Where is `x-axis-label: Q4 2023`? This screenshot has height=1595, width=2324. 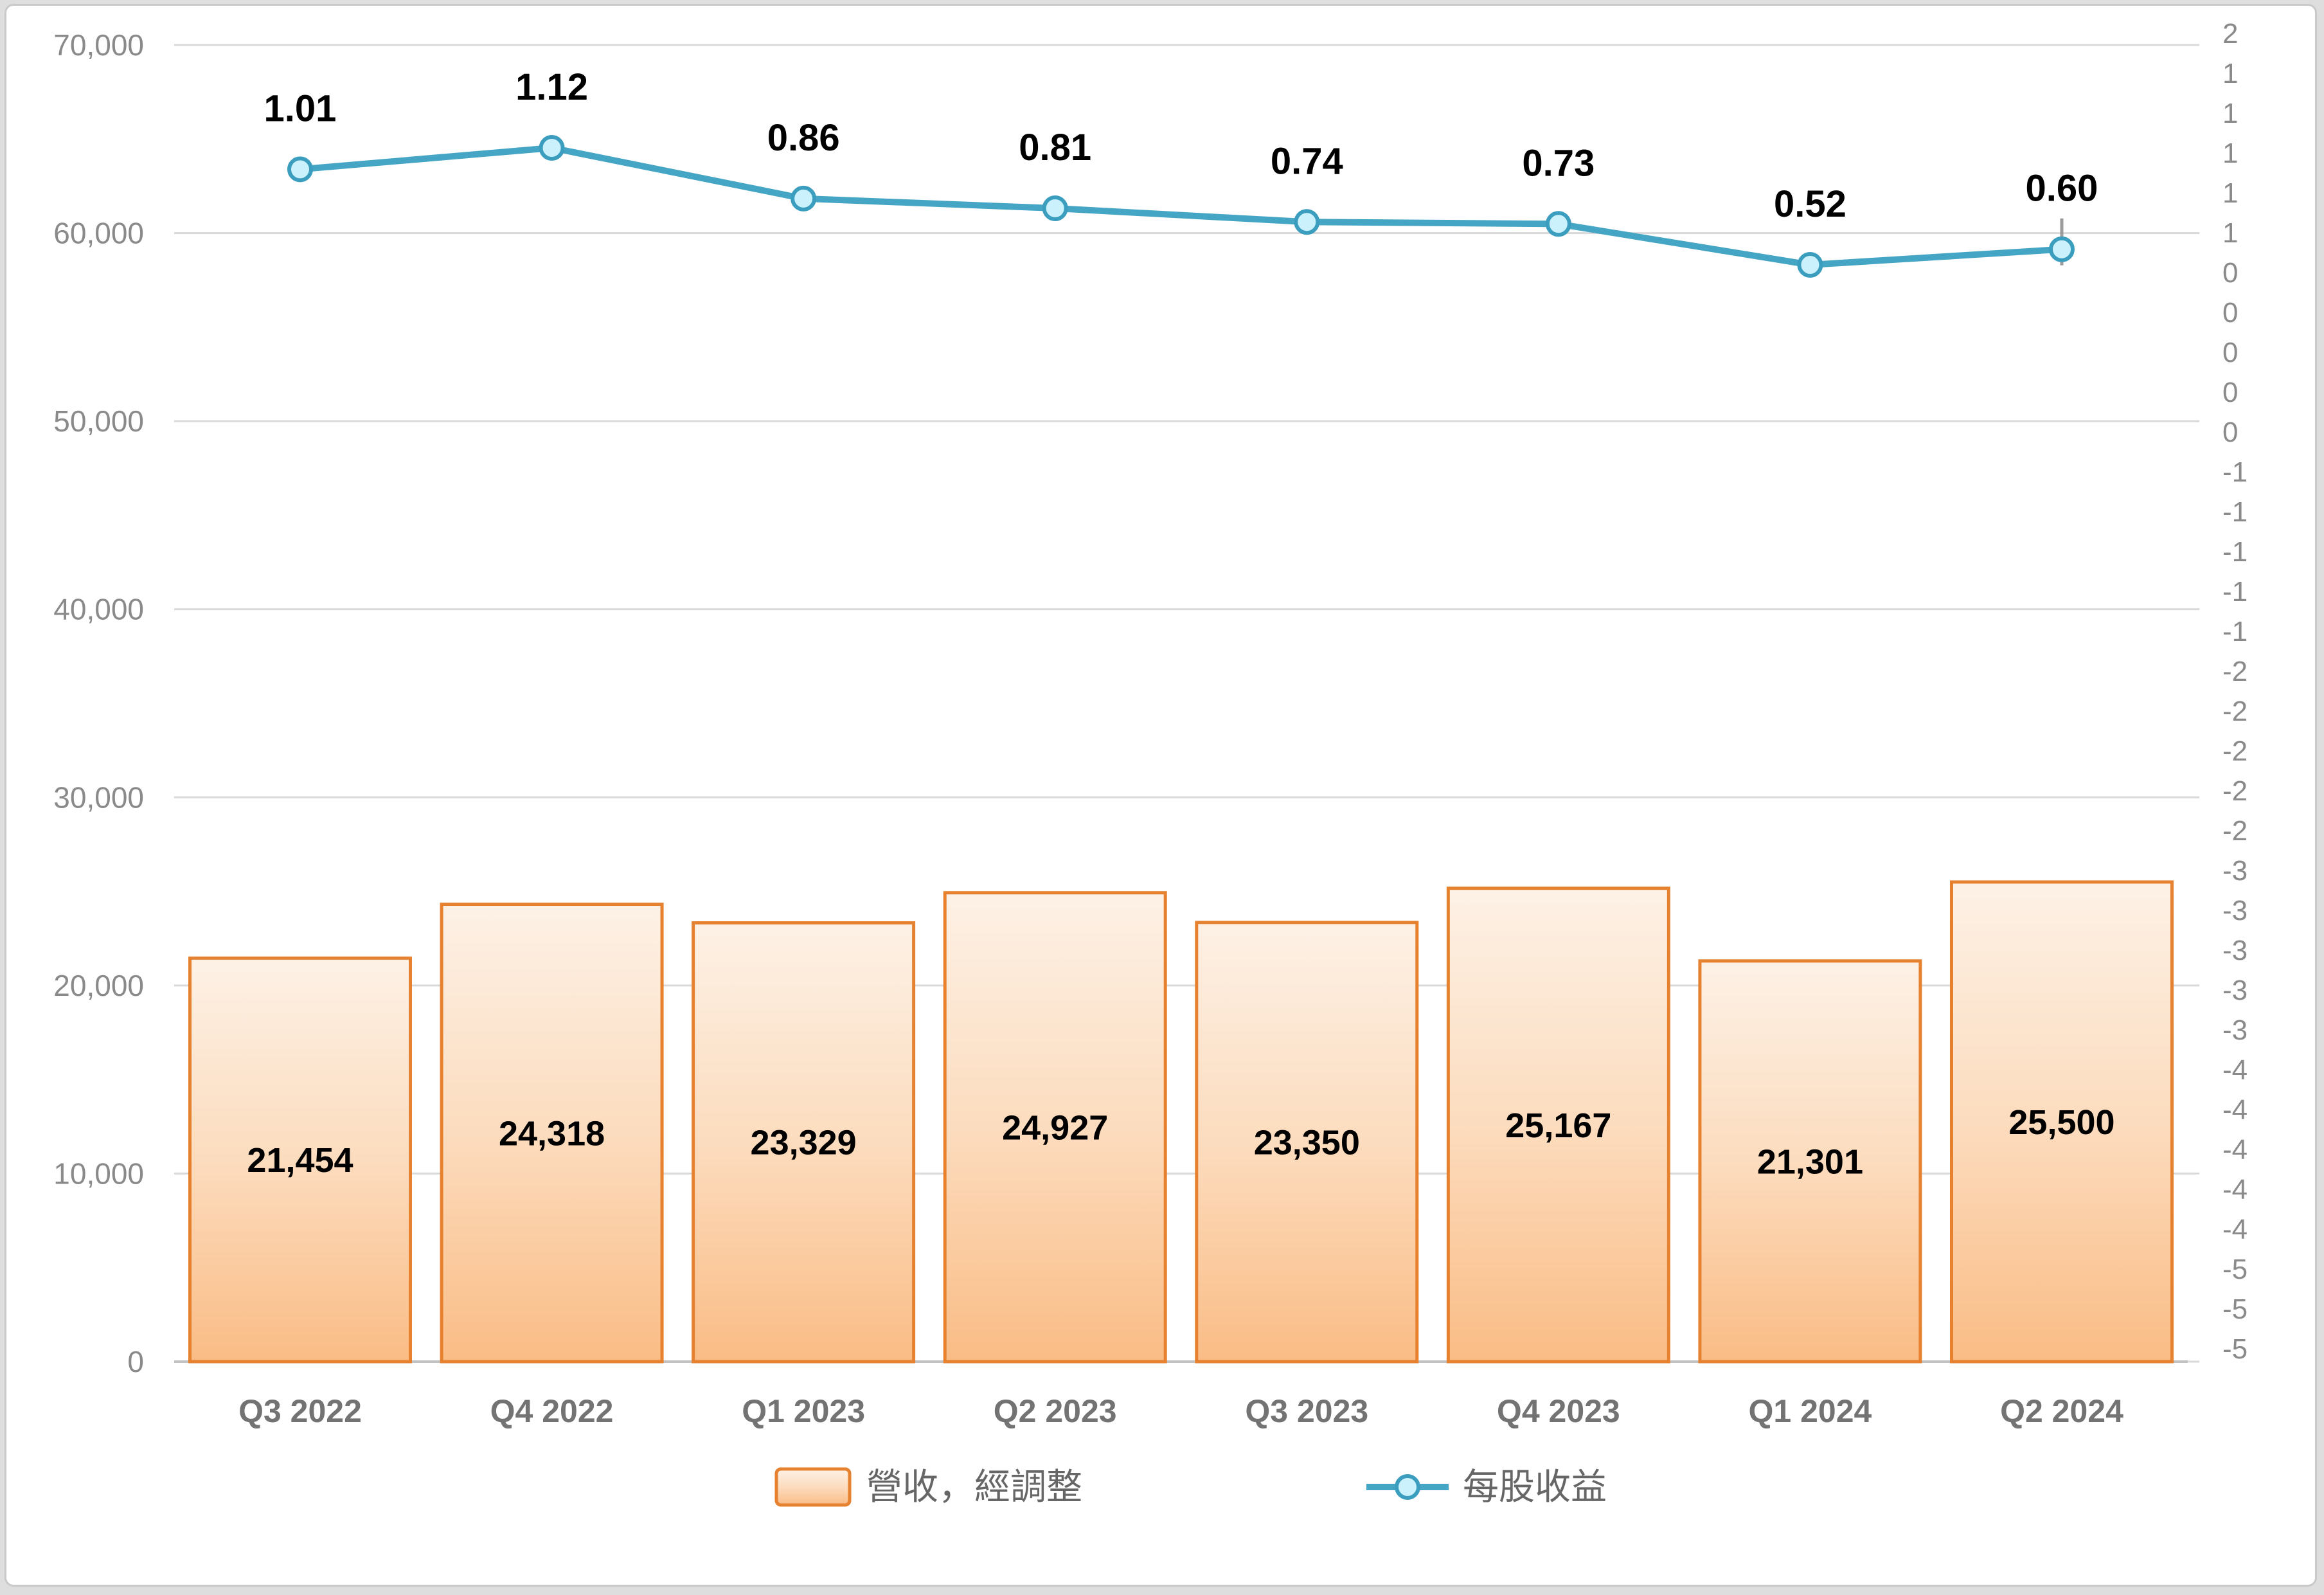 x-axis-label: Q4 2023 is located at coordinates (1559, 1411).